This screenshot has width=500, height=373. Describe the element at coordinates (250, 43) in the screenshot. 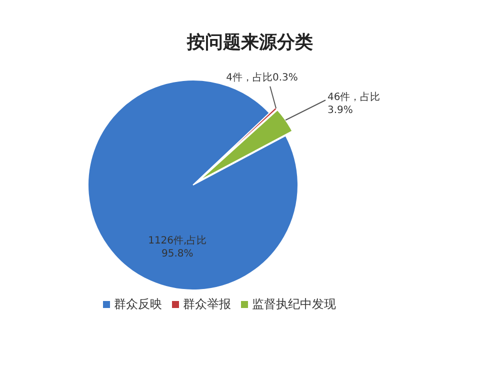

I see `chart-title: 按问题来源分类` at that location.